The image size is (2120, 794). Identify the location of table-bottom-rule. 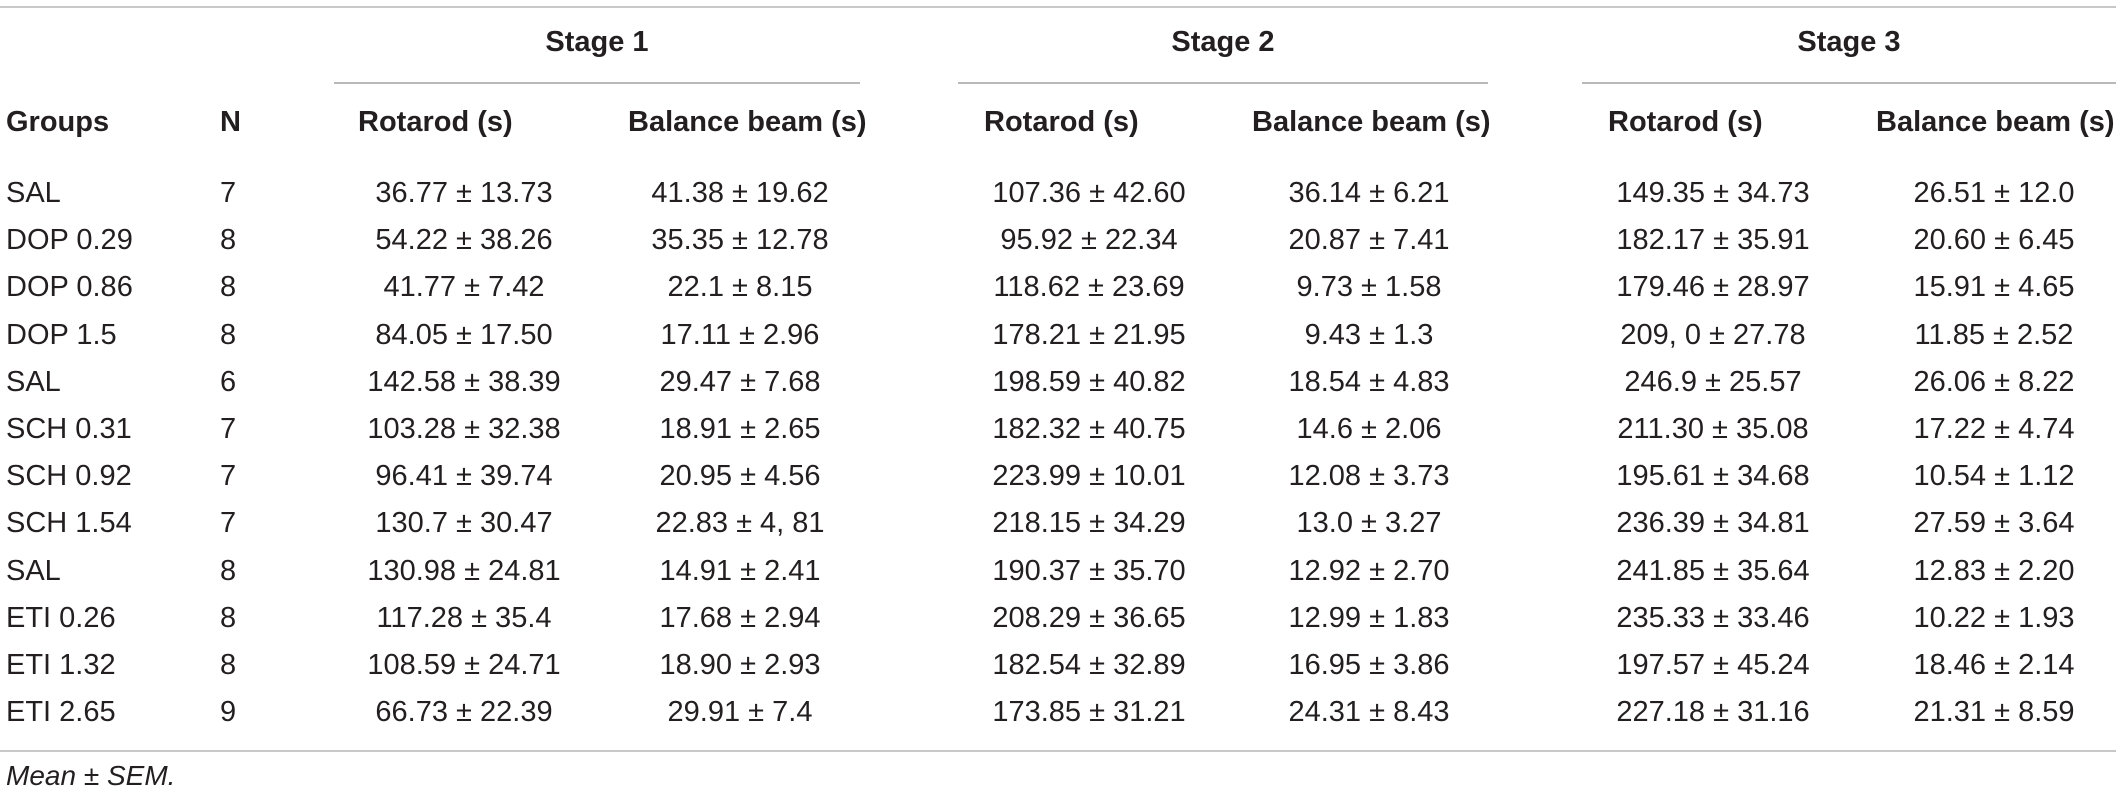
(1058, 751).